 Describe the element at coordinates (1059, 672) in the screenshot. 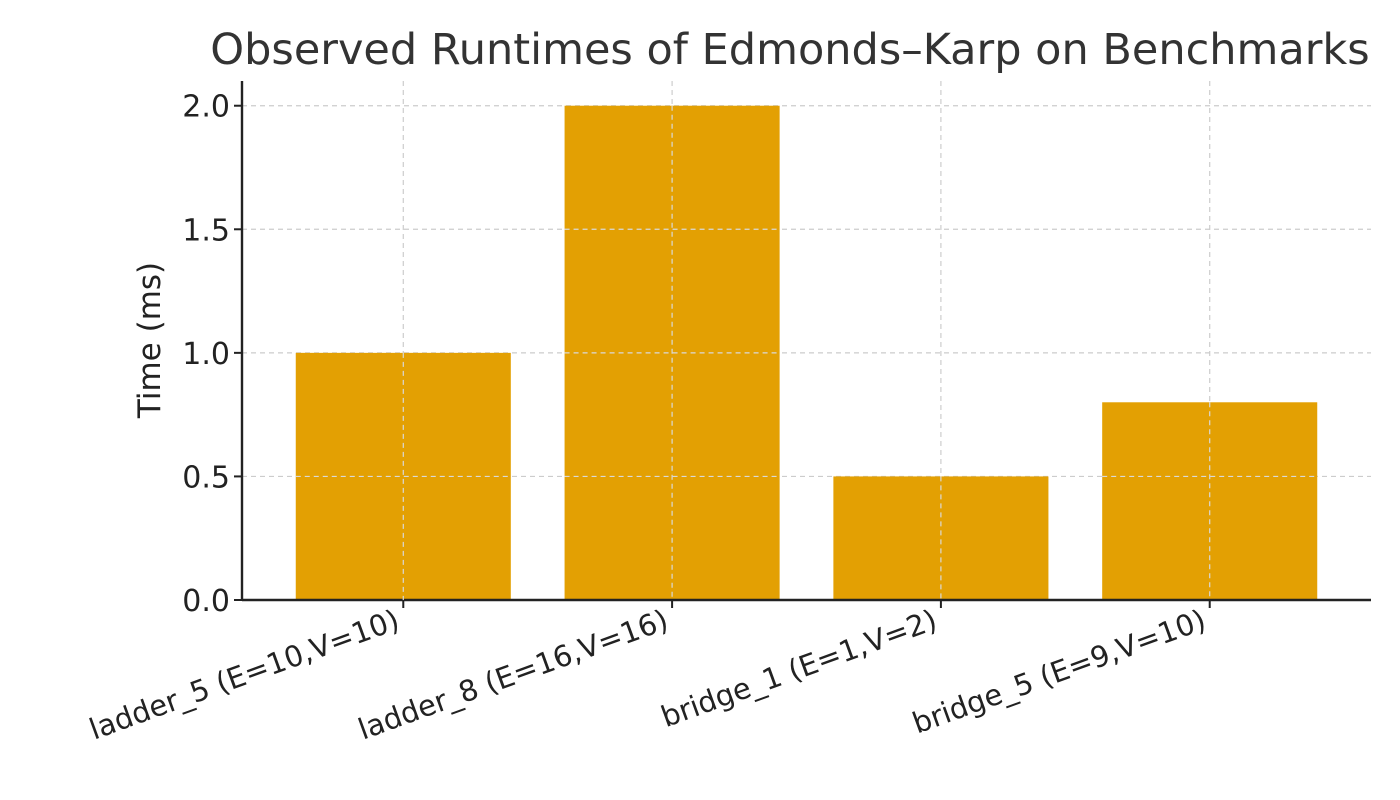

I see `x-tick-label: bridge_5 (E=9,V=10)` at that location.